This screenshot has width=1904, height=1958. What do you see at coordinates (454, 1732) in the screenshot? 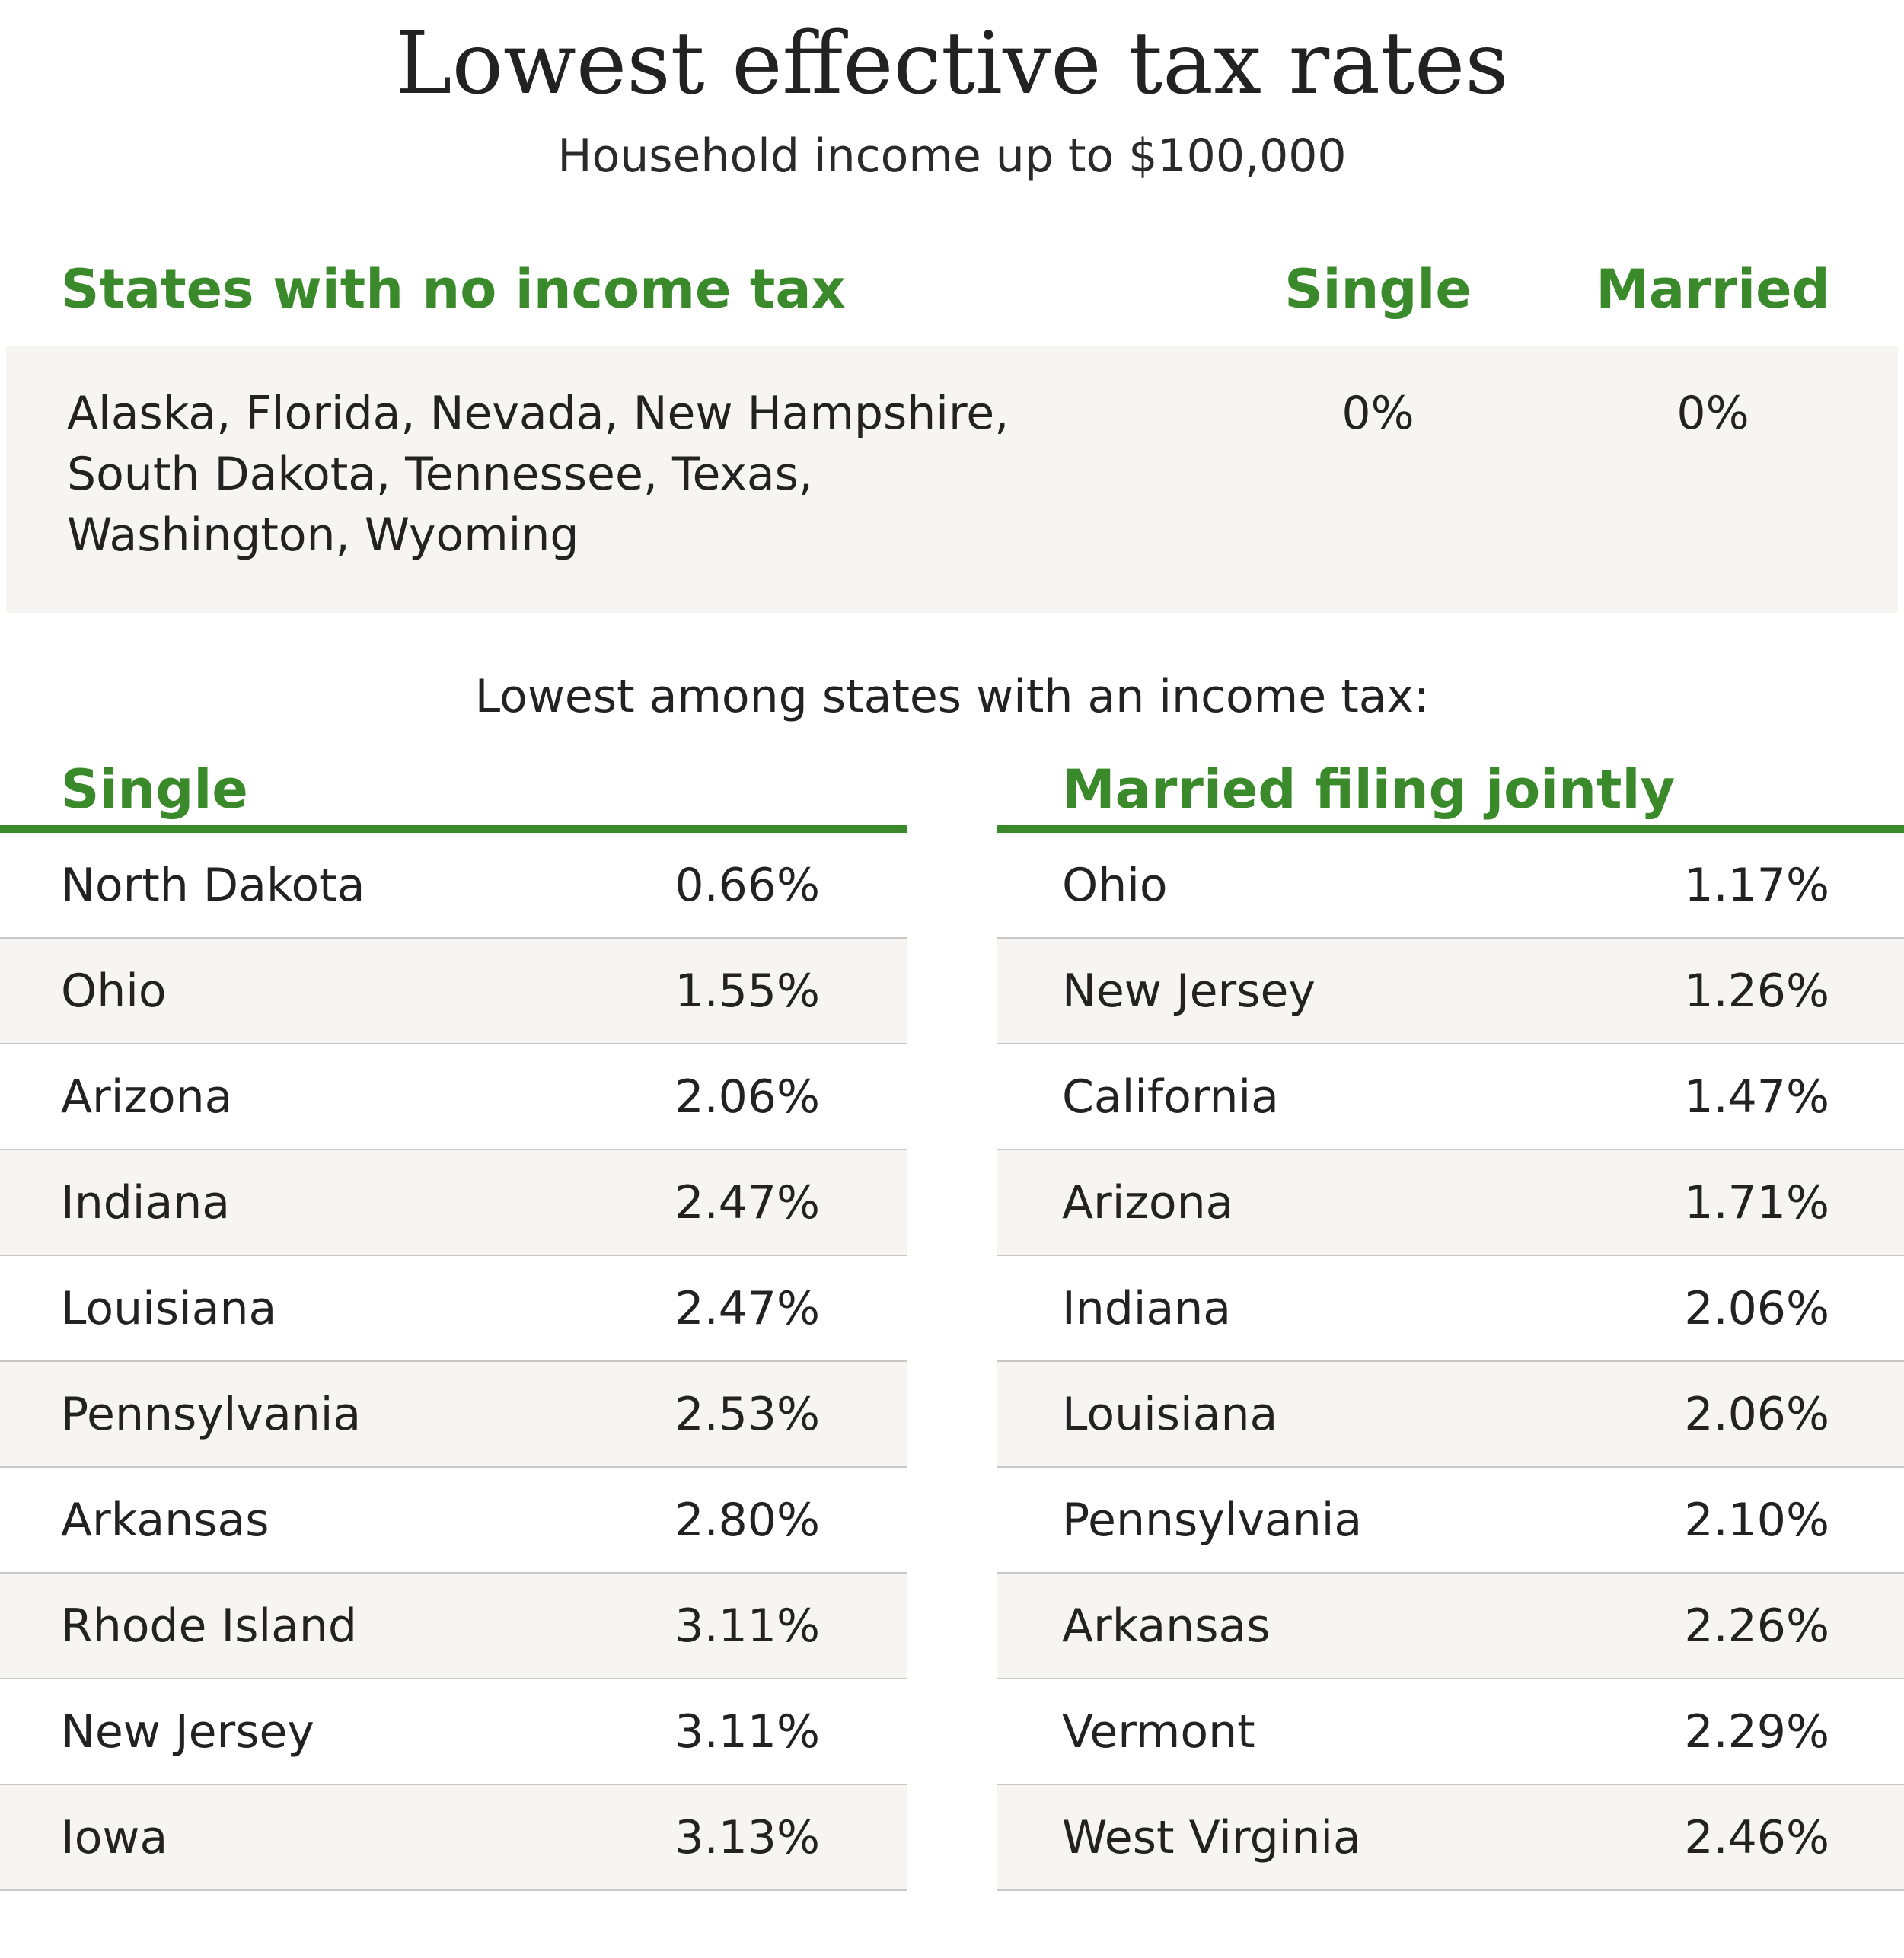
I see `table-row: New Jersey 3.11%` at bounding box center [454, 1732].